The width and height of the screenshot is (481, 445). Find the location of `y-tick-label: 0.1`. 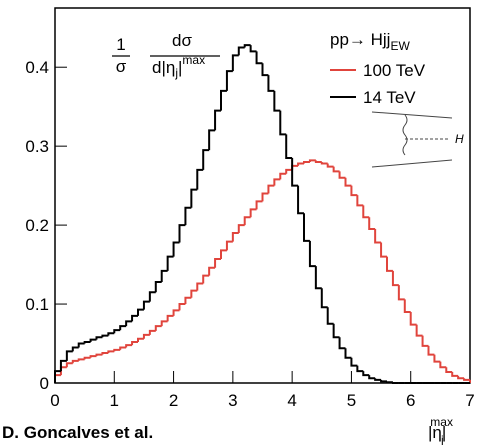

y-tick-label: 0.1 is located at coordinates (37, 304).